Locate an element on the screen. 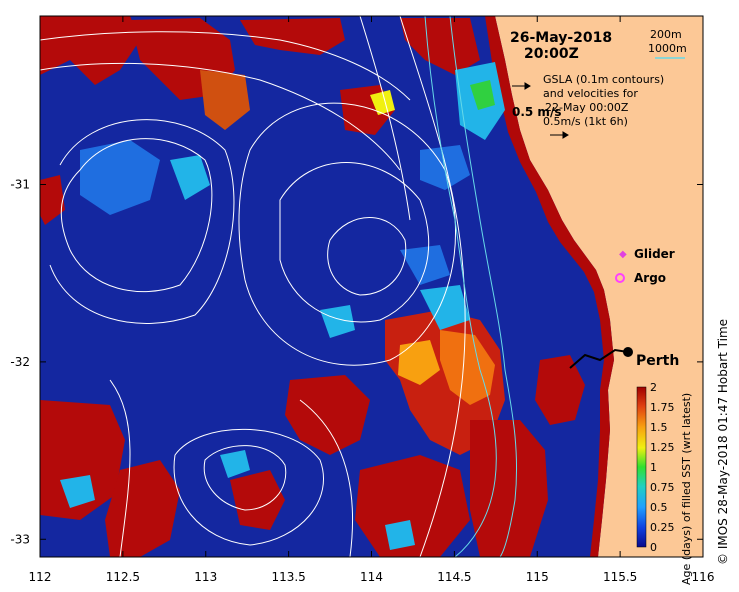 This screenshot has width=739, height=592. longitude-tick-label: 114.5 is located at coordinates (454, 577).